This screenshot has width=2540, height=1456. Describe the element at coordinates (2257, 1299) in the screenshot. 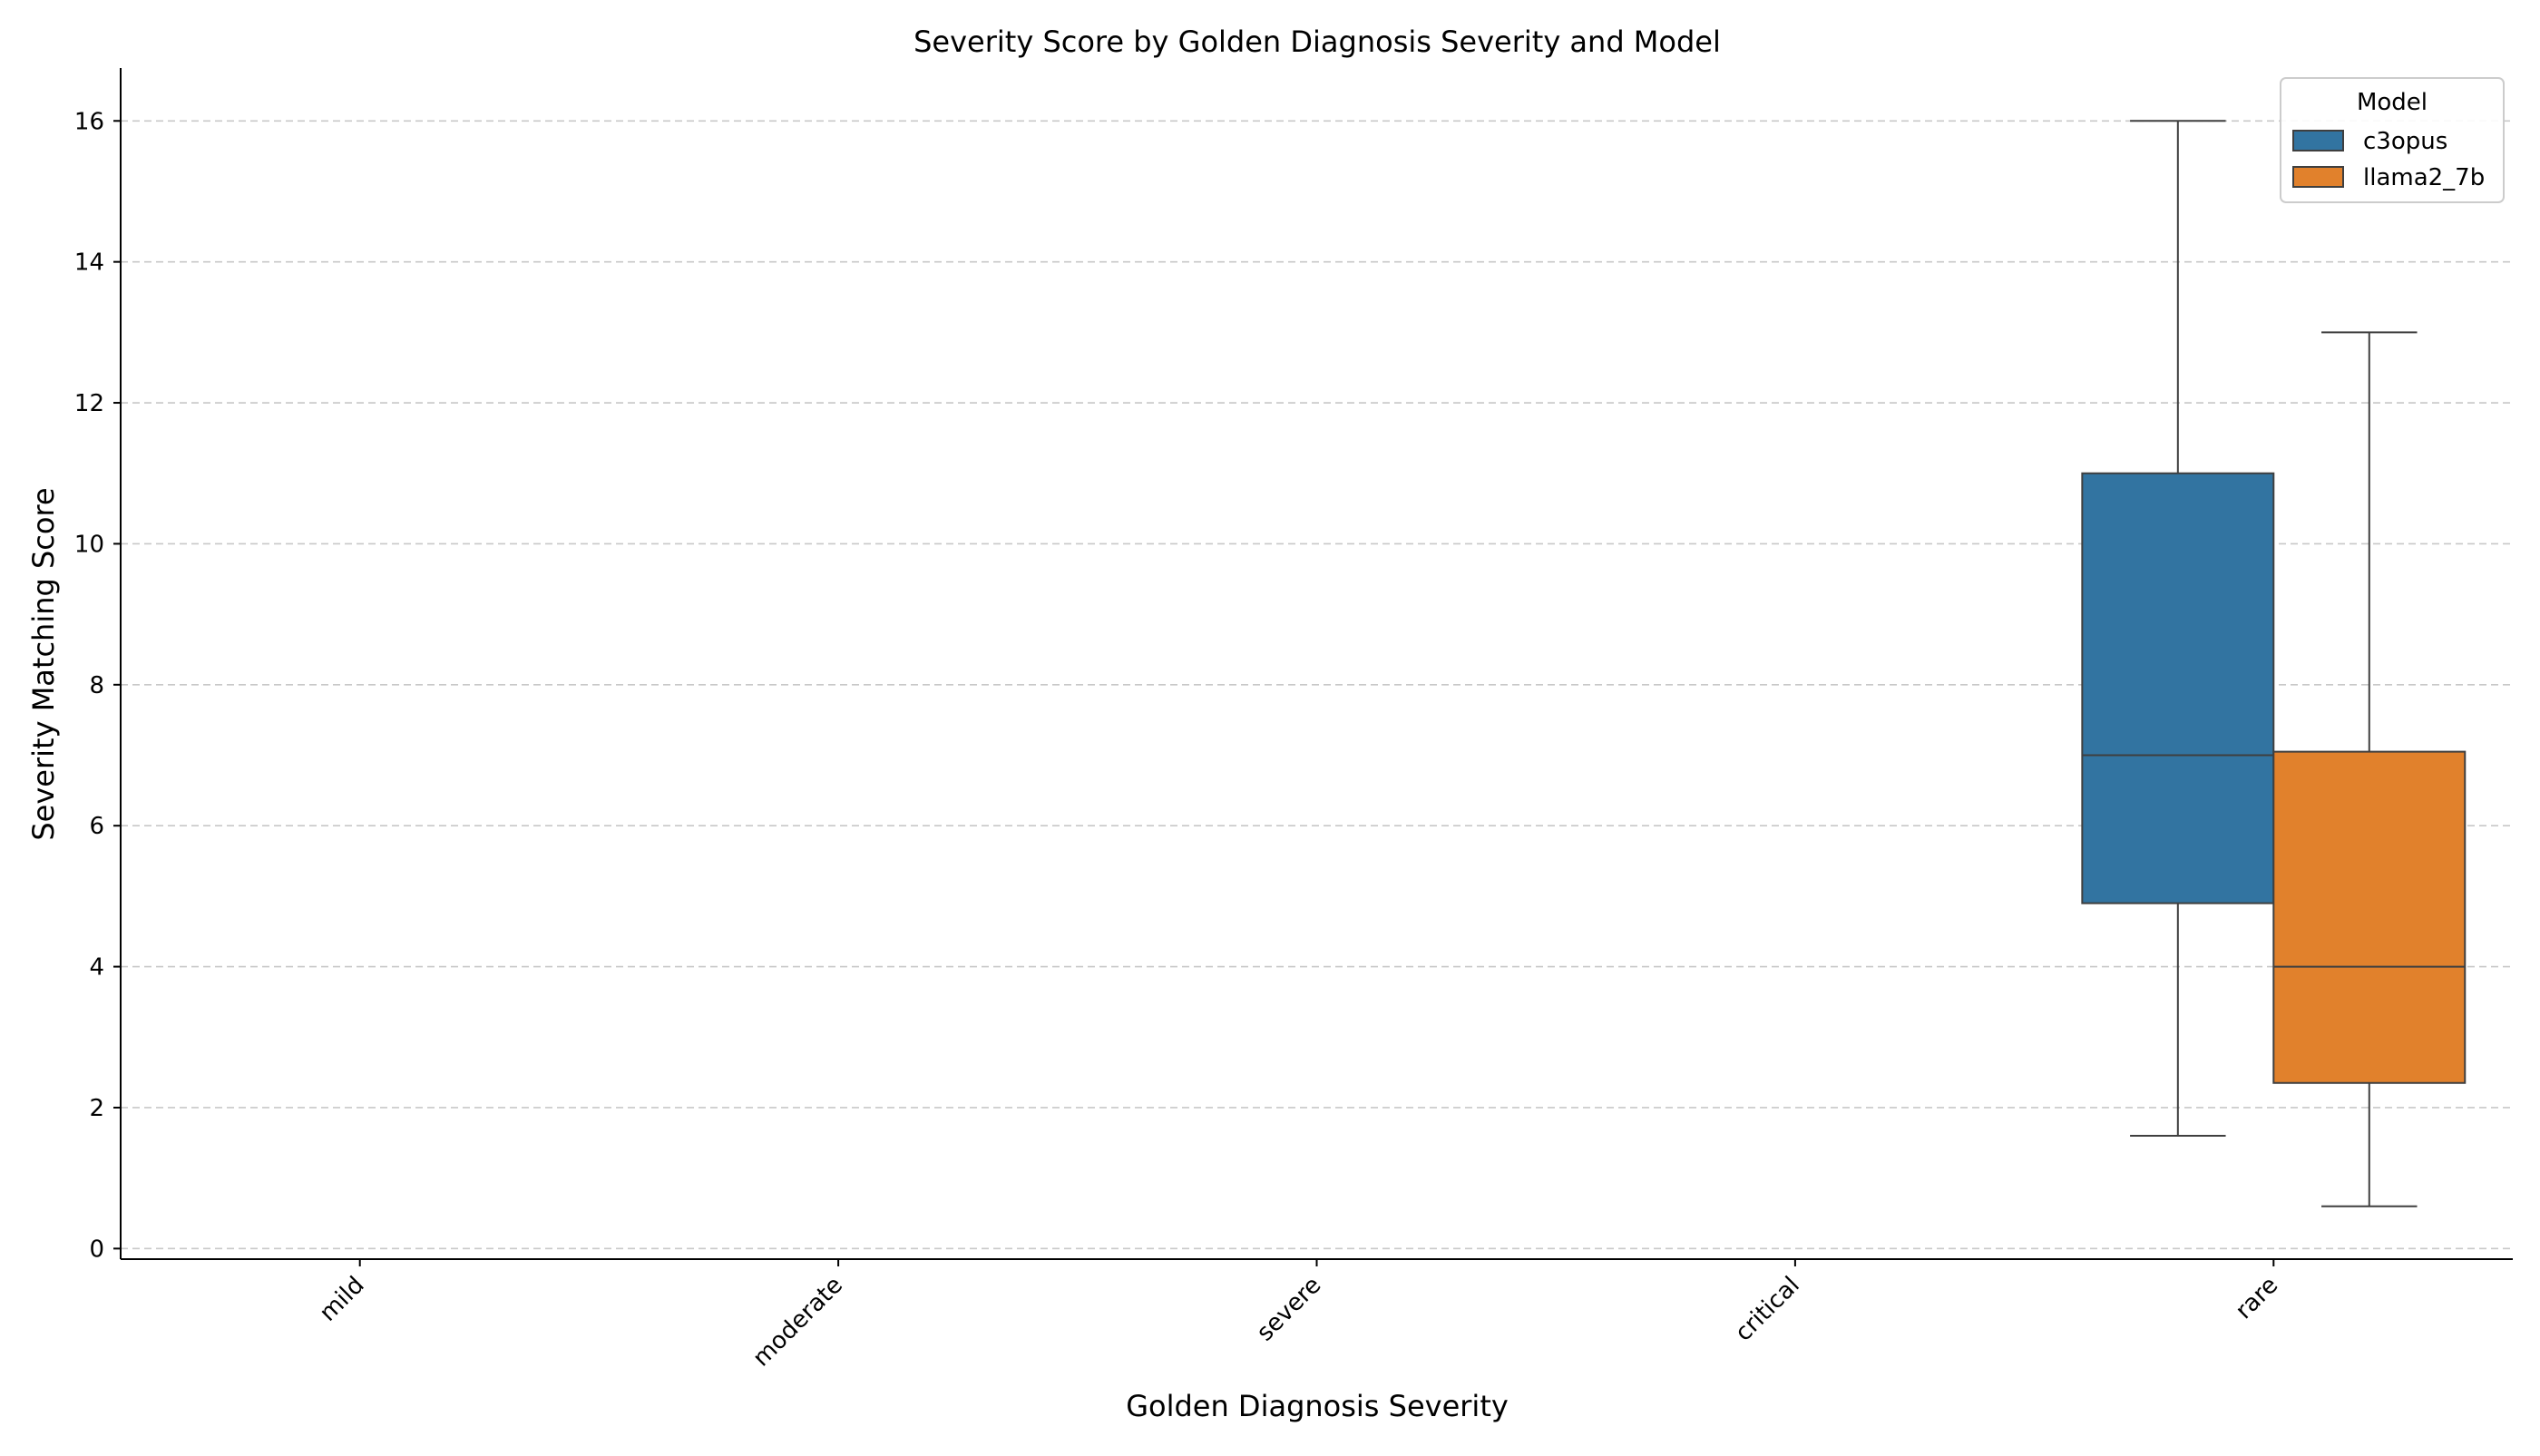

I see `x-tick-label: rare` at that location.